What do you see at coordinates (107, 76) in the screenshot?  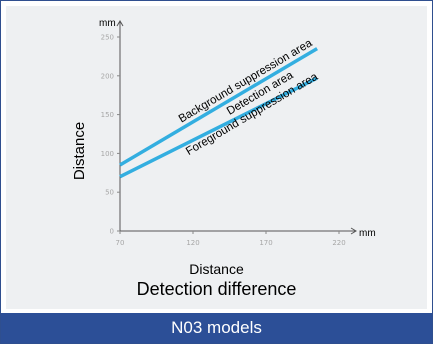 I see `y-tick-label: 200` at bounding box center [107, 76].